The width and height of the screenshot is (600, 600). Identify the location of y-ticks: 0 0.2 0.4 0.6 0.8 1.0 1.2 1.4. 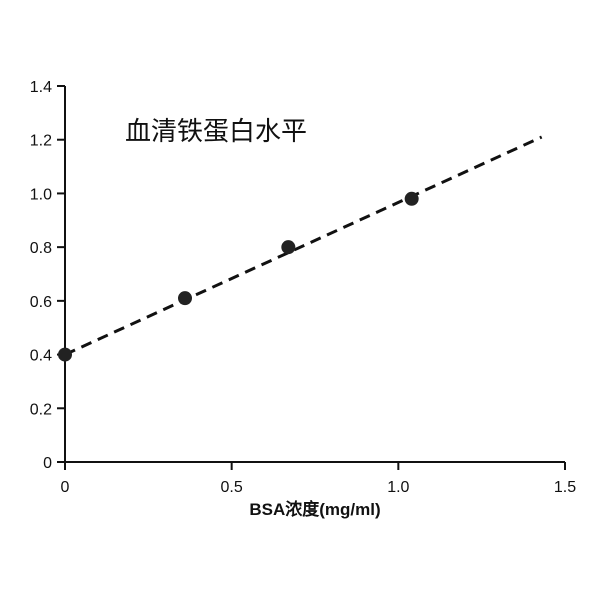
(47, 275).